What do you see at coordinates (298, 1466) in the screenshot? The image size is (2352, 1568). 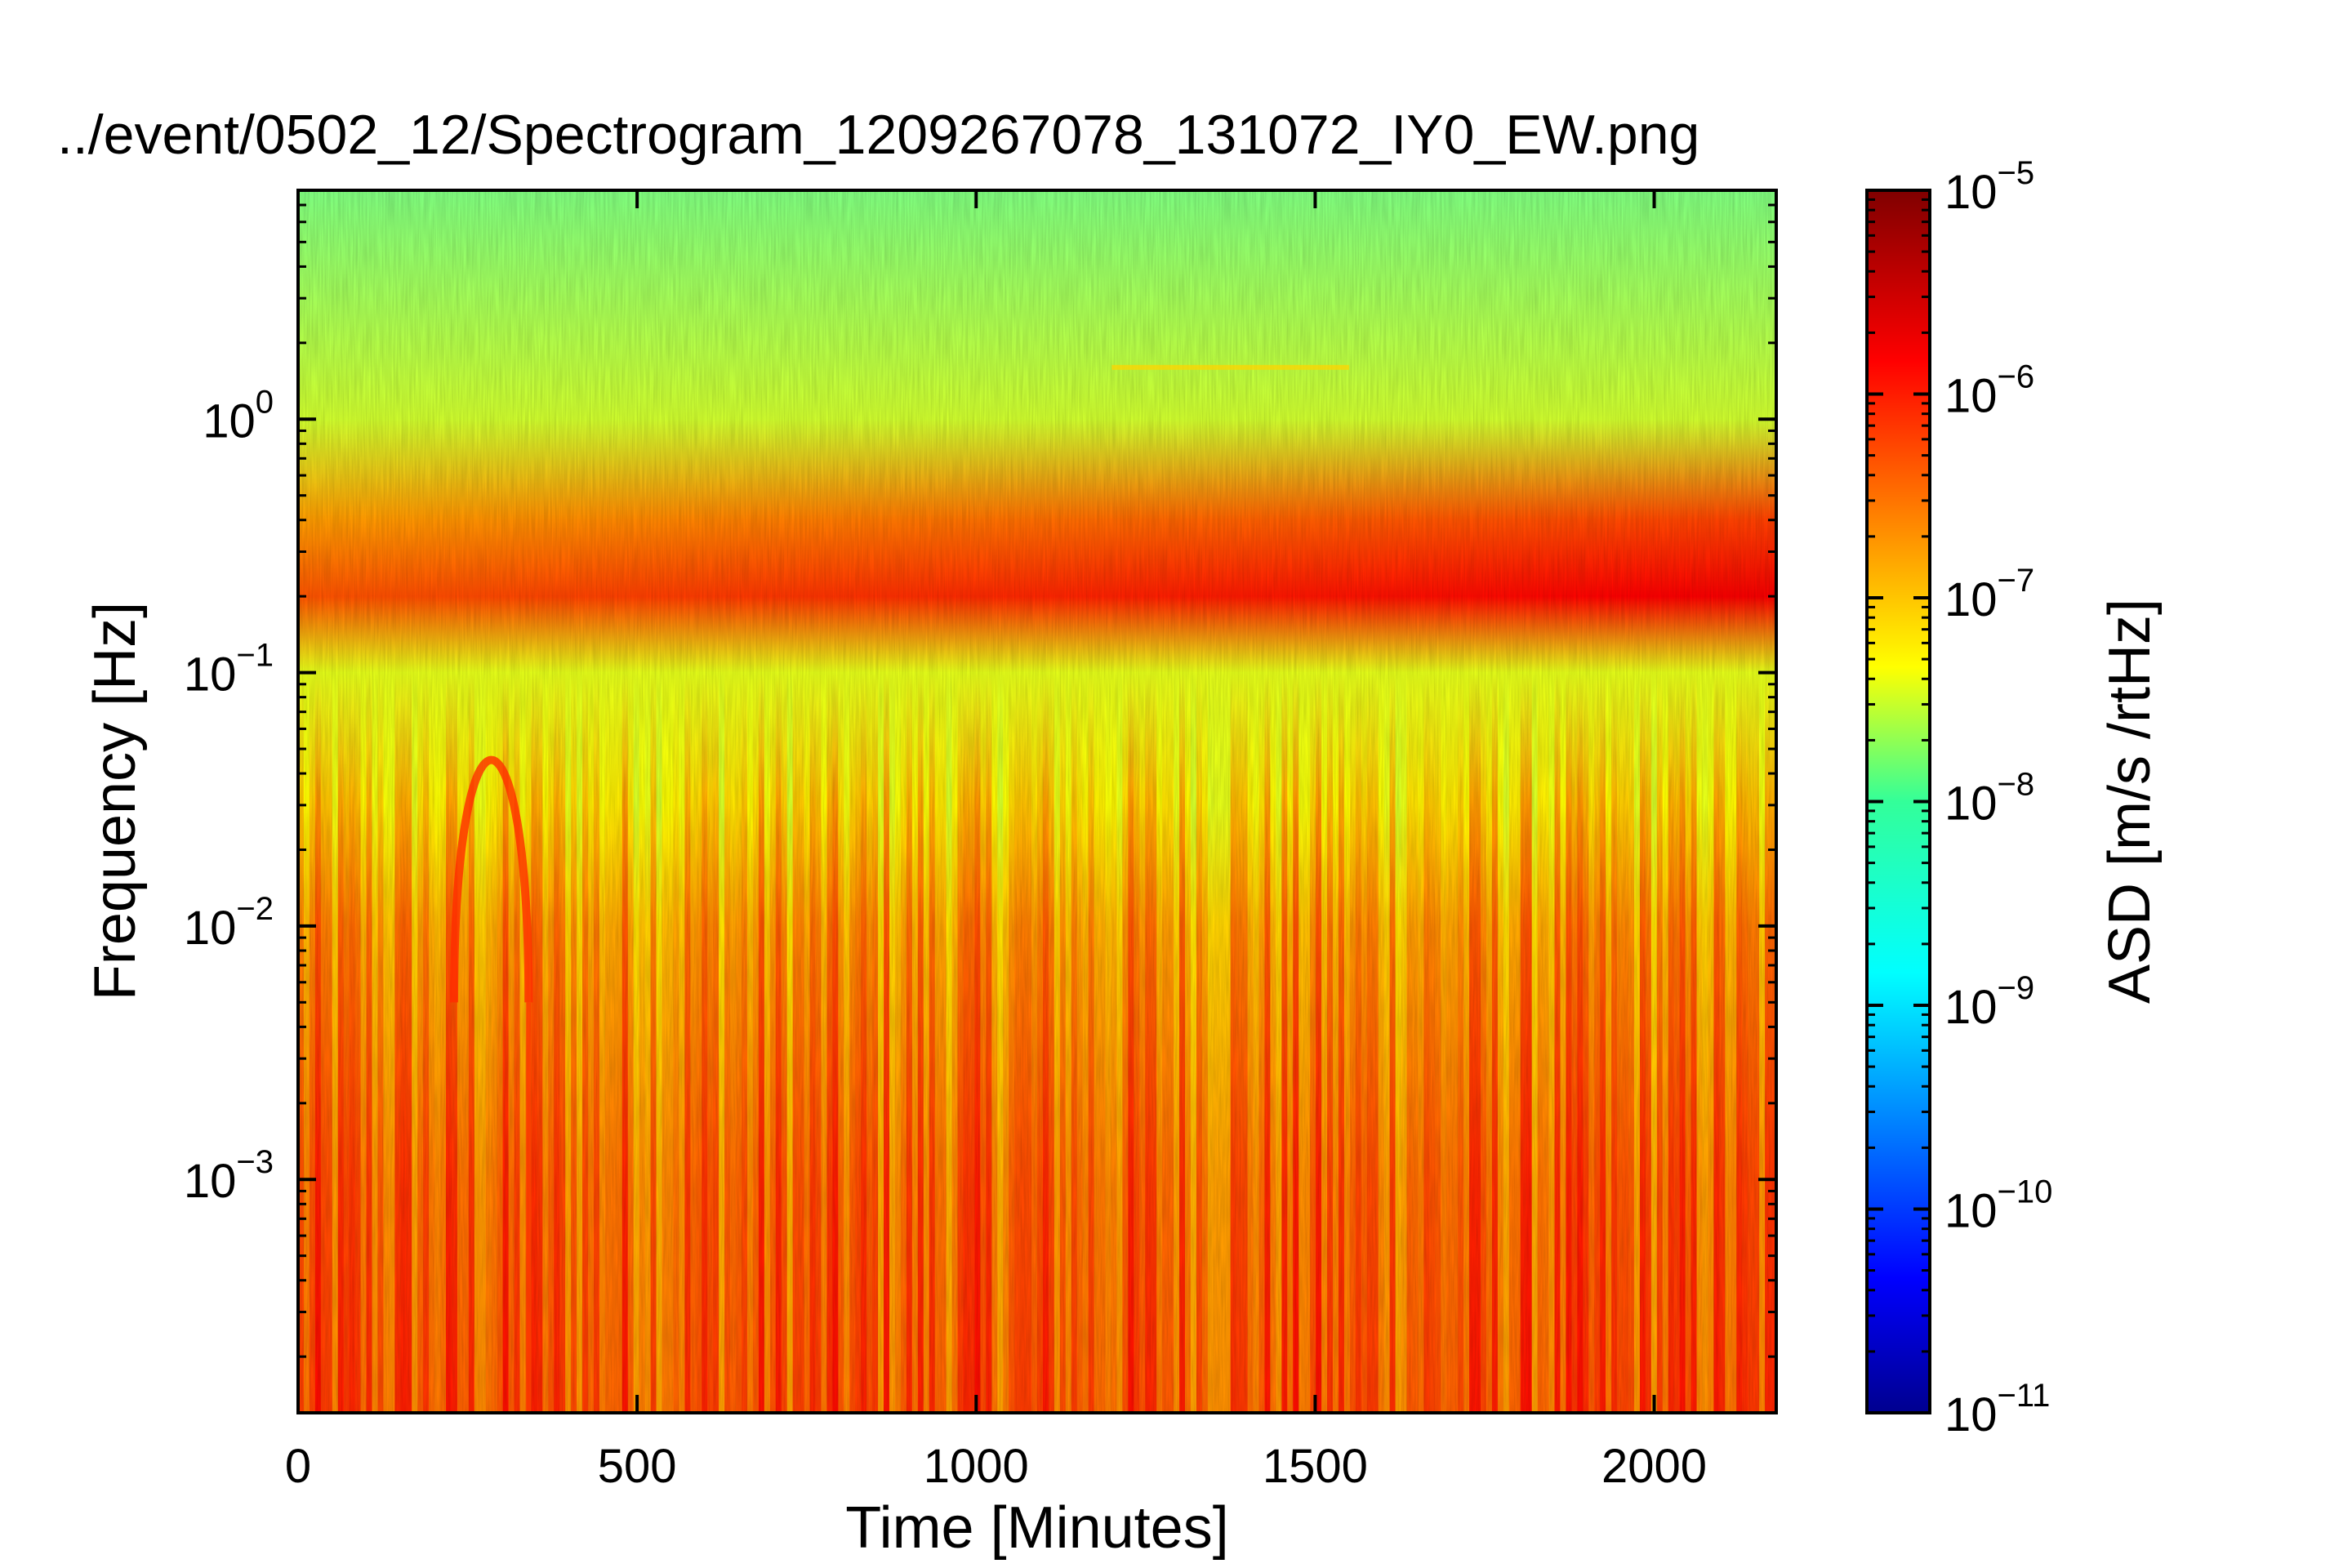 I see `x-tick-label: 0` at bounding box center [298, 1466].